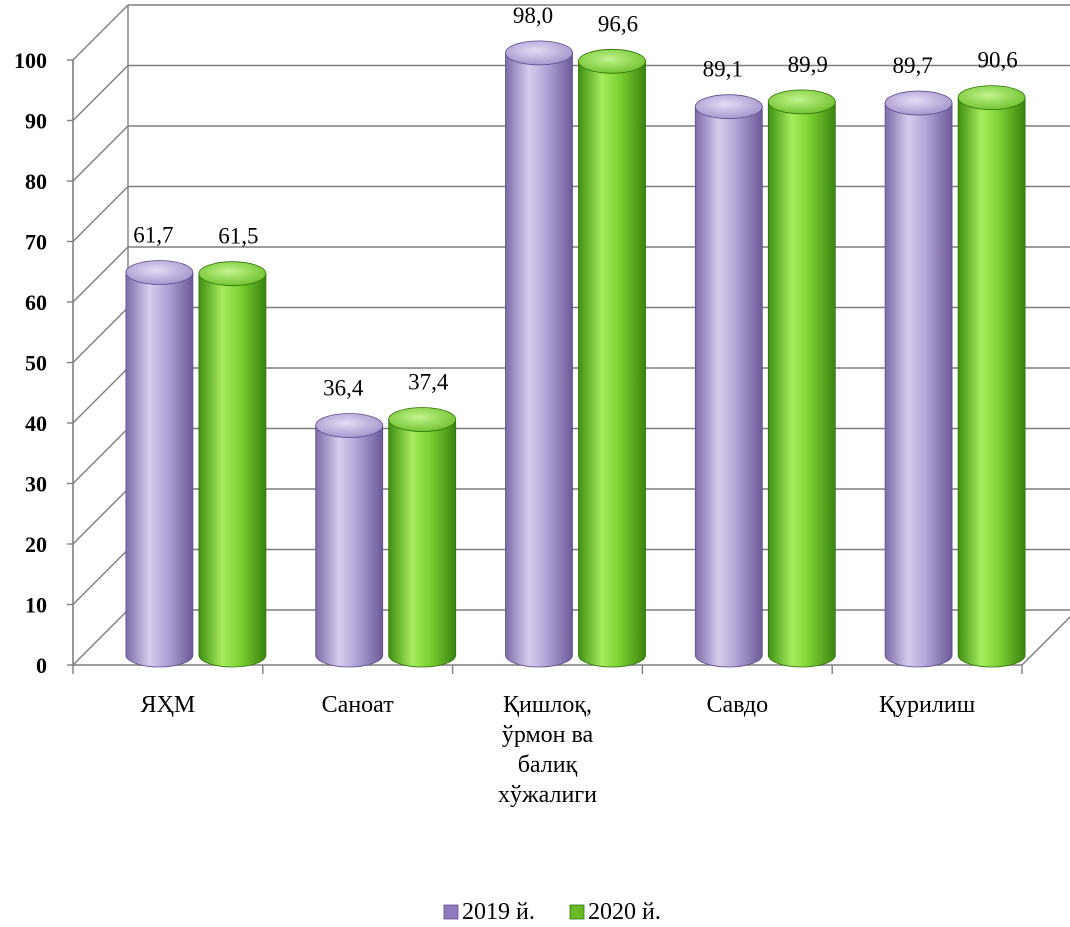 The width and height of the screenshot is (1070, 927). Describe the element at coordinates (36, 242) in the screenshot. I see `y-tick-label: 70` at that location.